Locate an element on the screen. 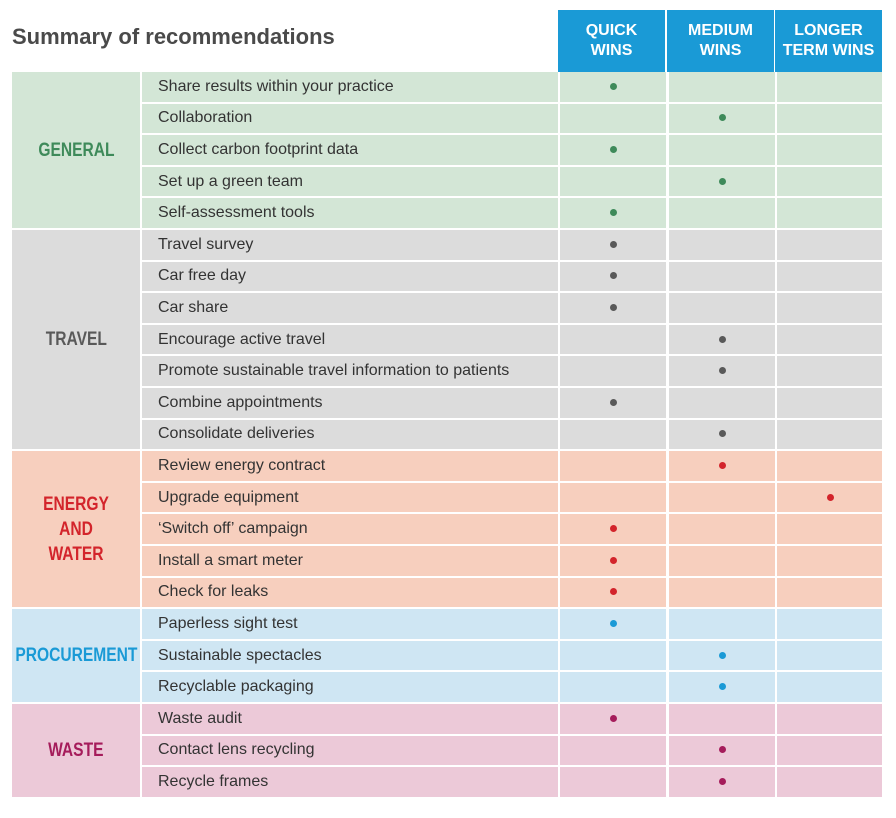 The width and height of the screenshot is (896, 818). row-label: Travel survey is located at coordinates (349, 246).